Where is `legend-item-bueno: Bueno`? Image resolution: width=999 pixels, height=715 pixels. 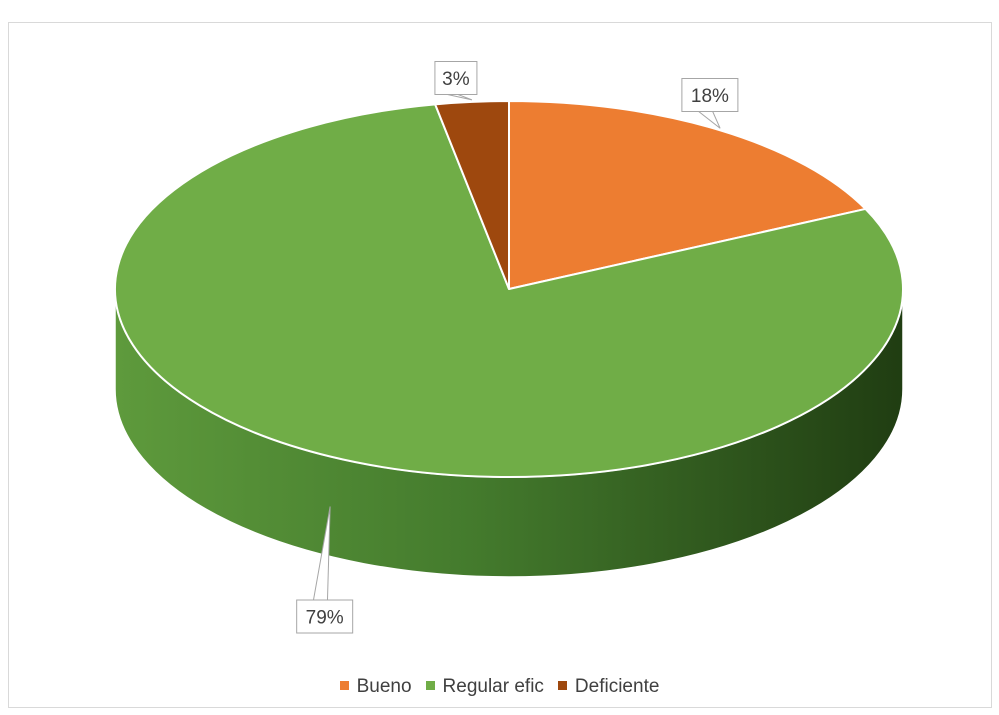
legend-item-bueno: Bueno is located at coordinates (375, 687).